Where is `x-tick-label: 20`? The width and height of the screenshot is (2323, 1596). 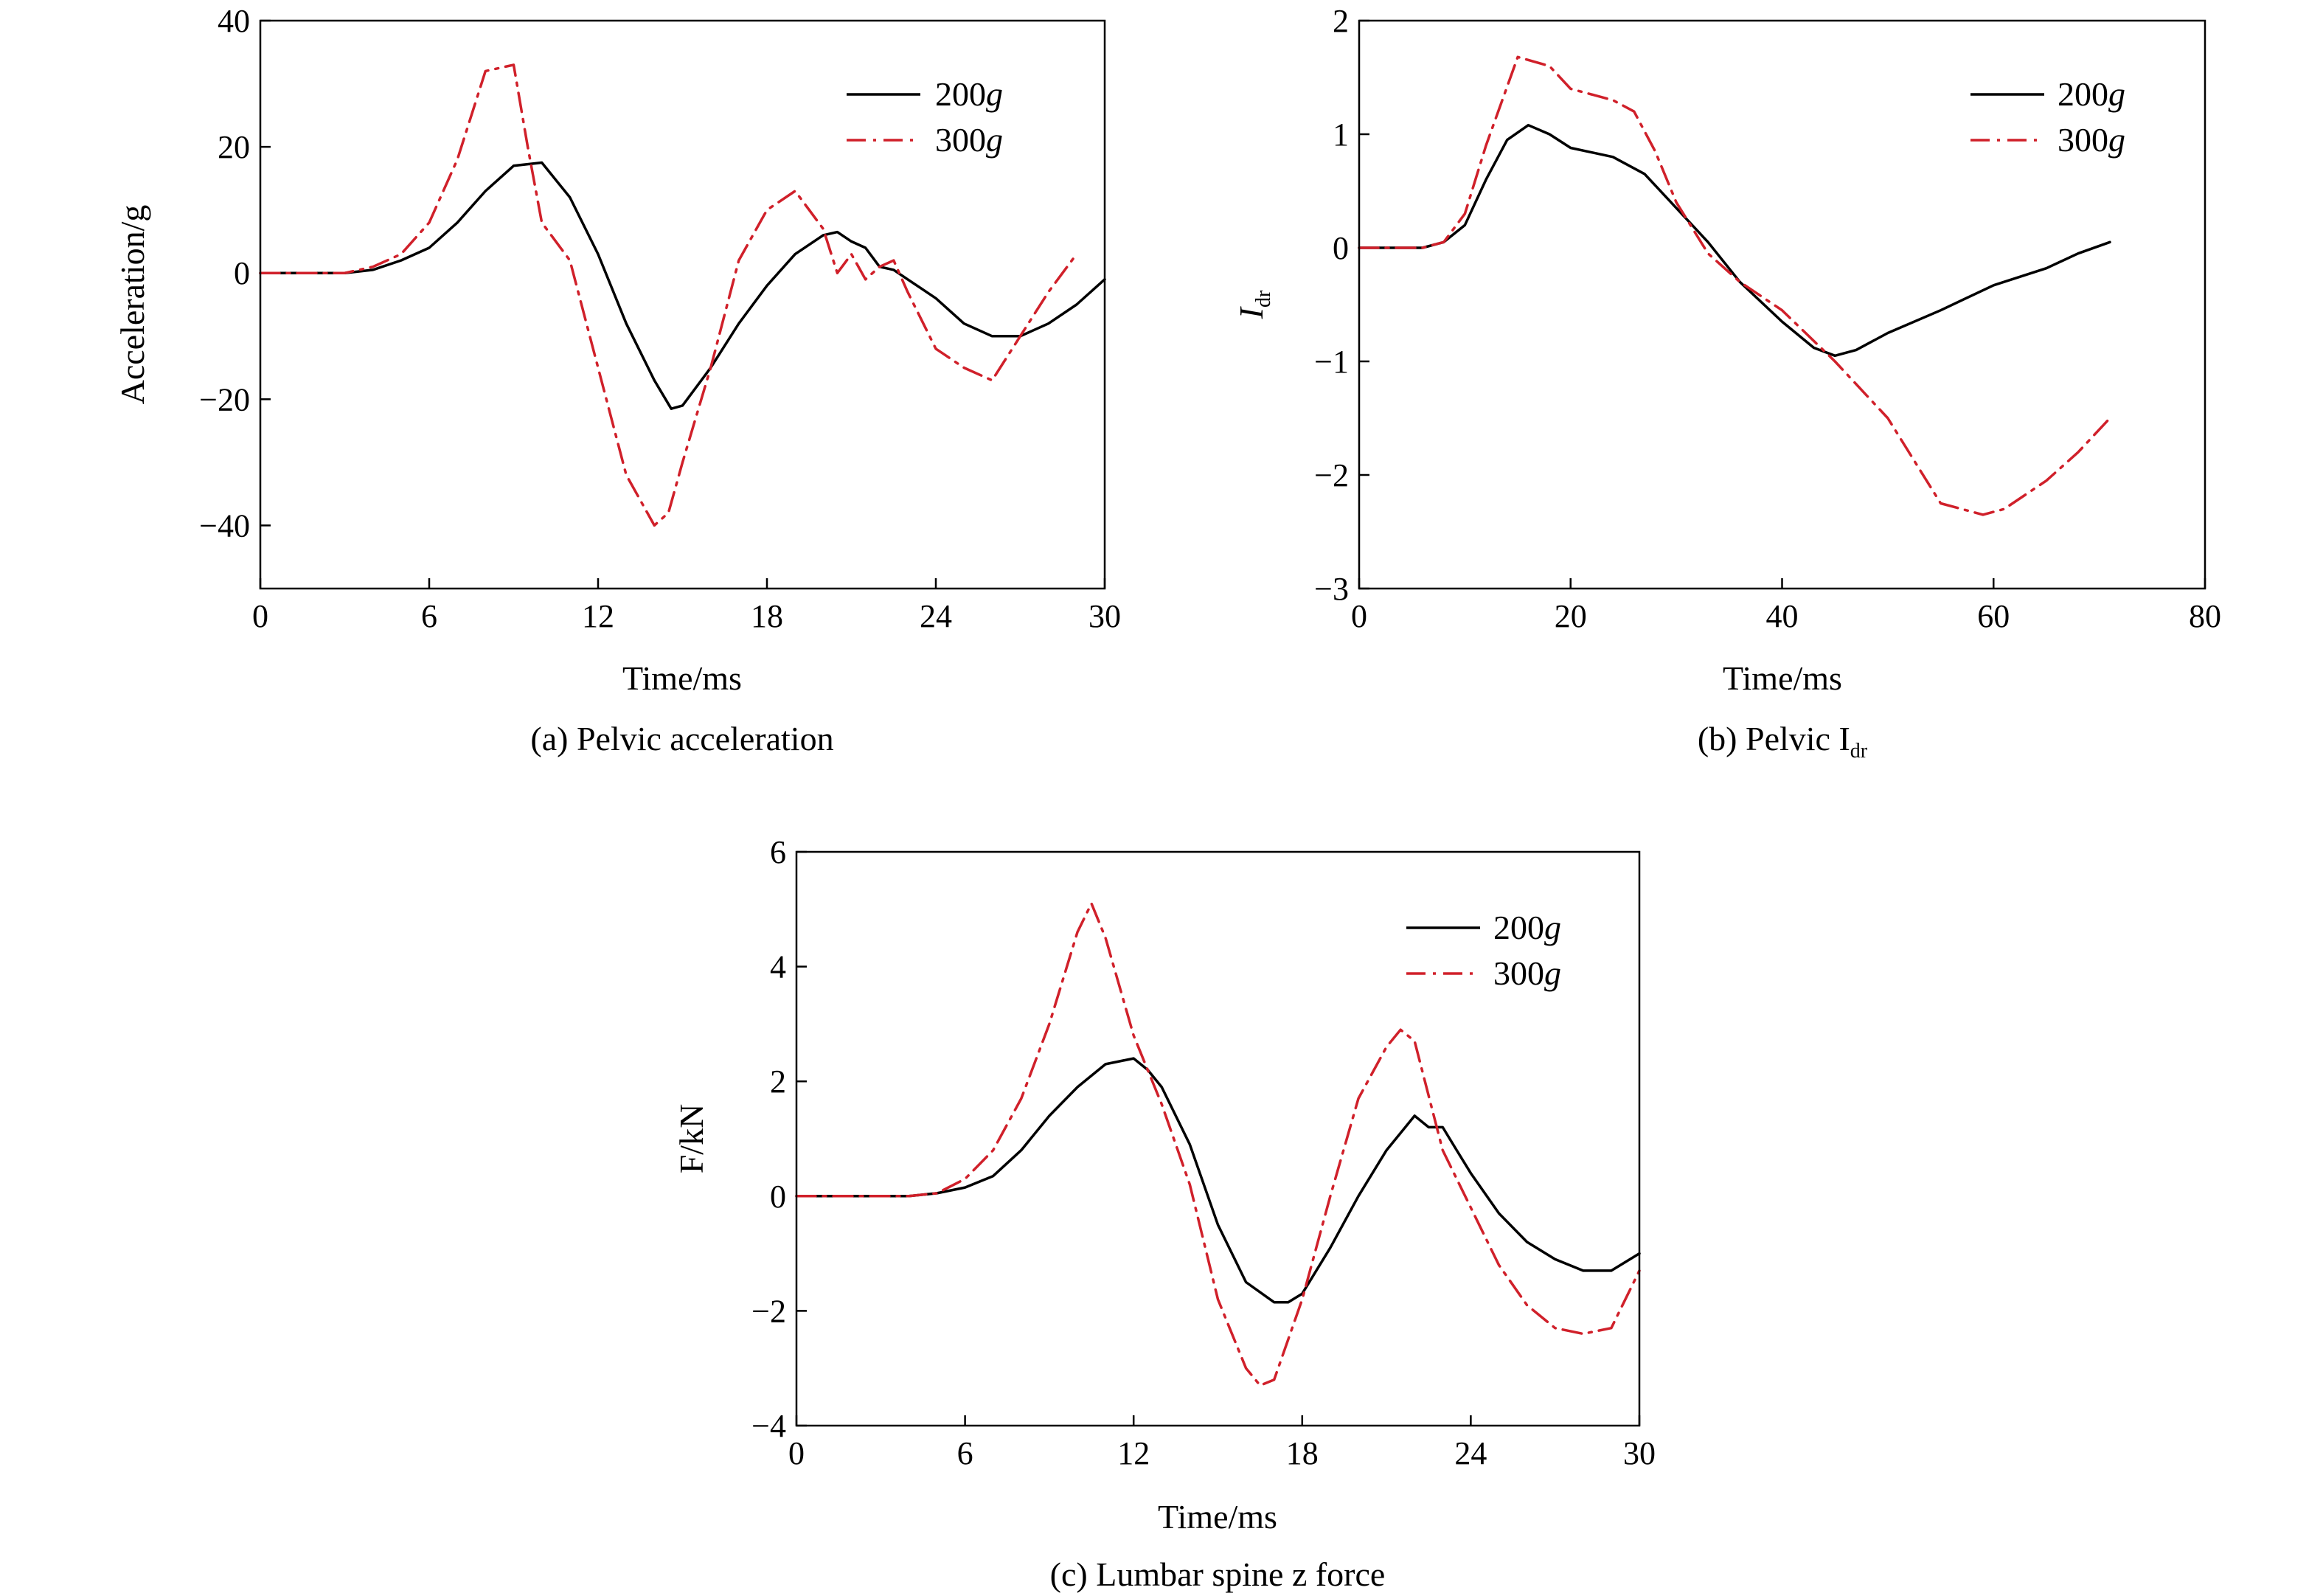 x-tick-label: 20 is located at coordinates (1571, 616).